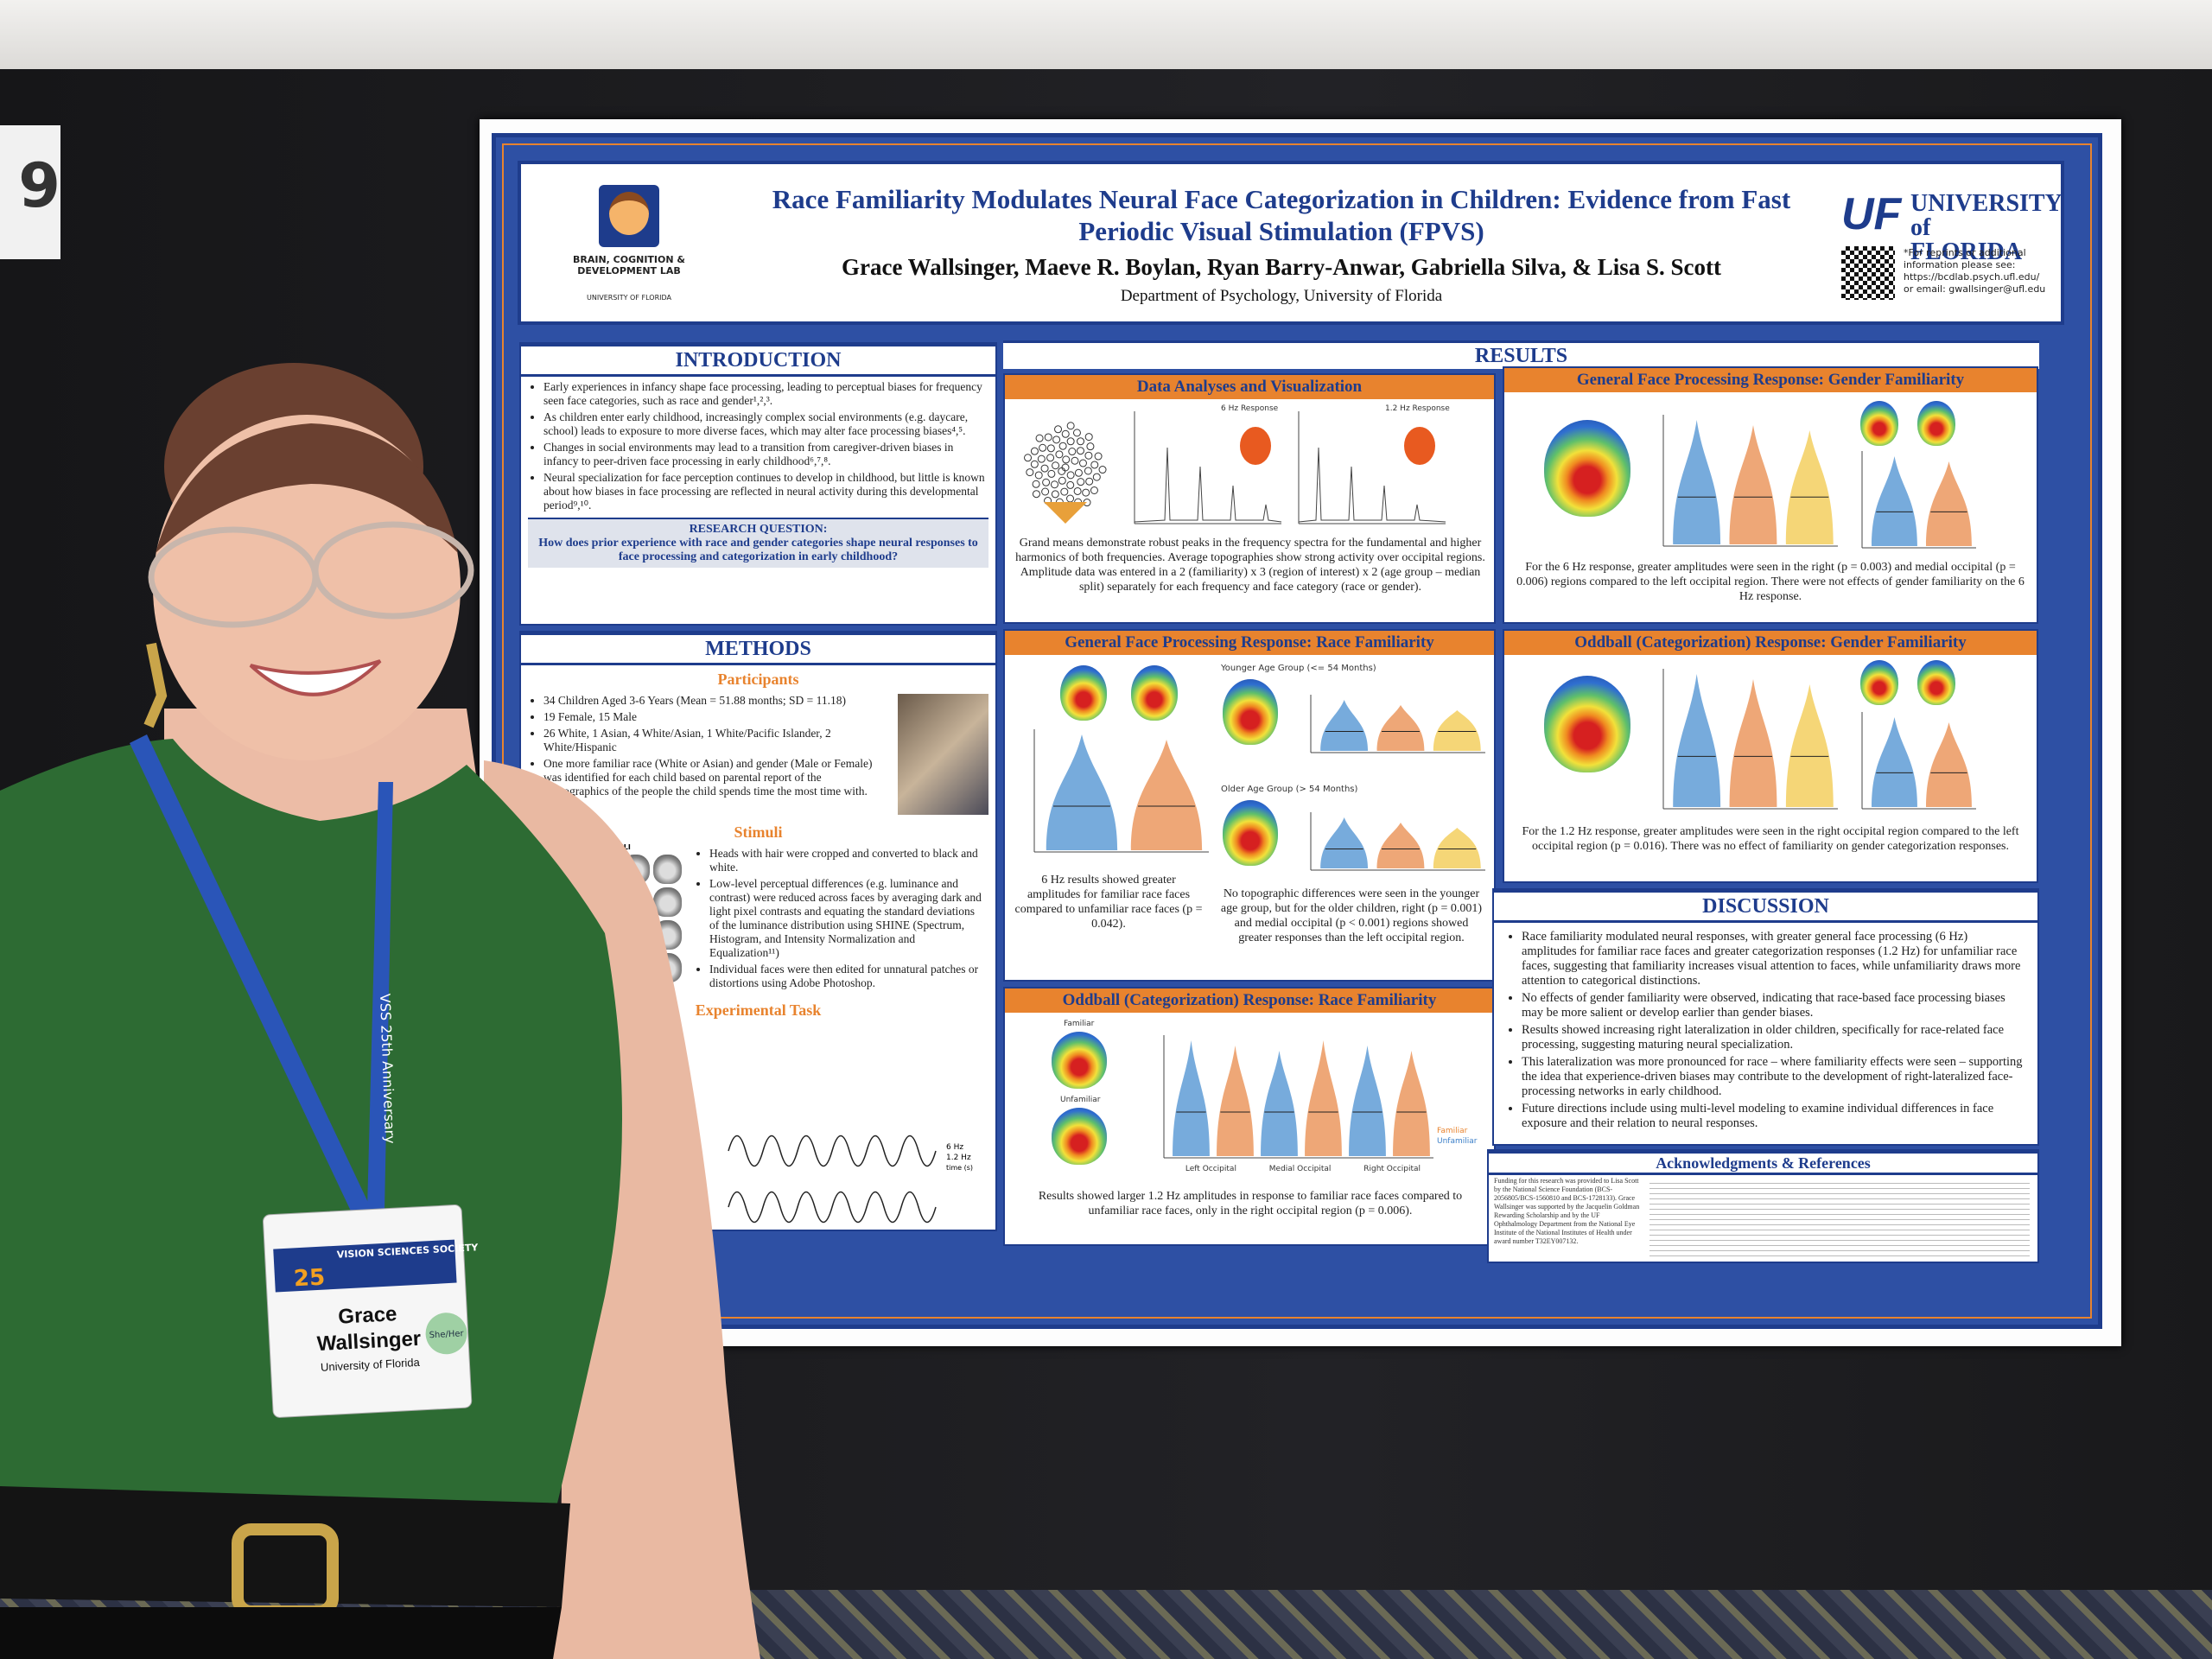 This screenshot has height=1659, width=2212. I want to click on section-heading: INTRODUCTION, so click(758, 360).